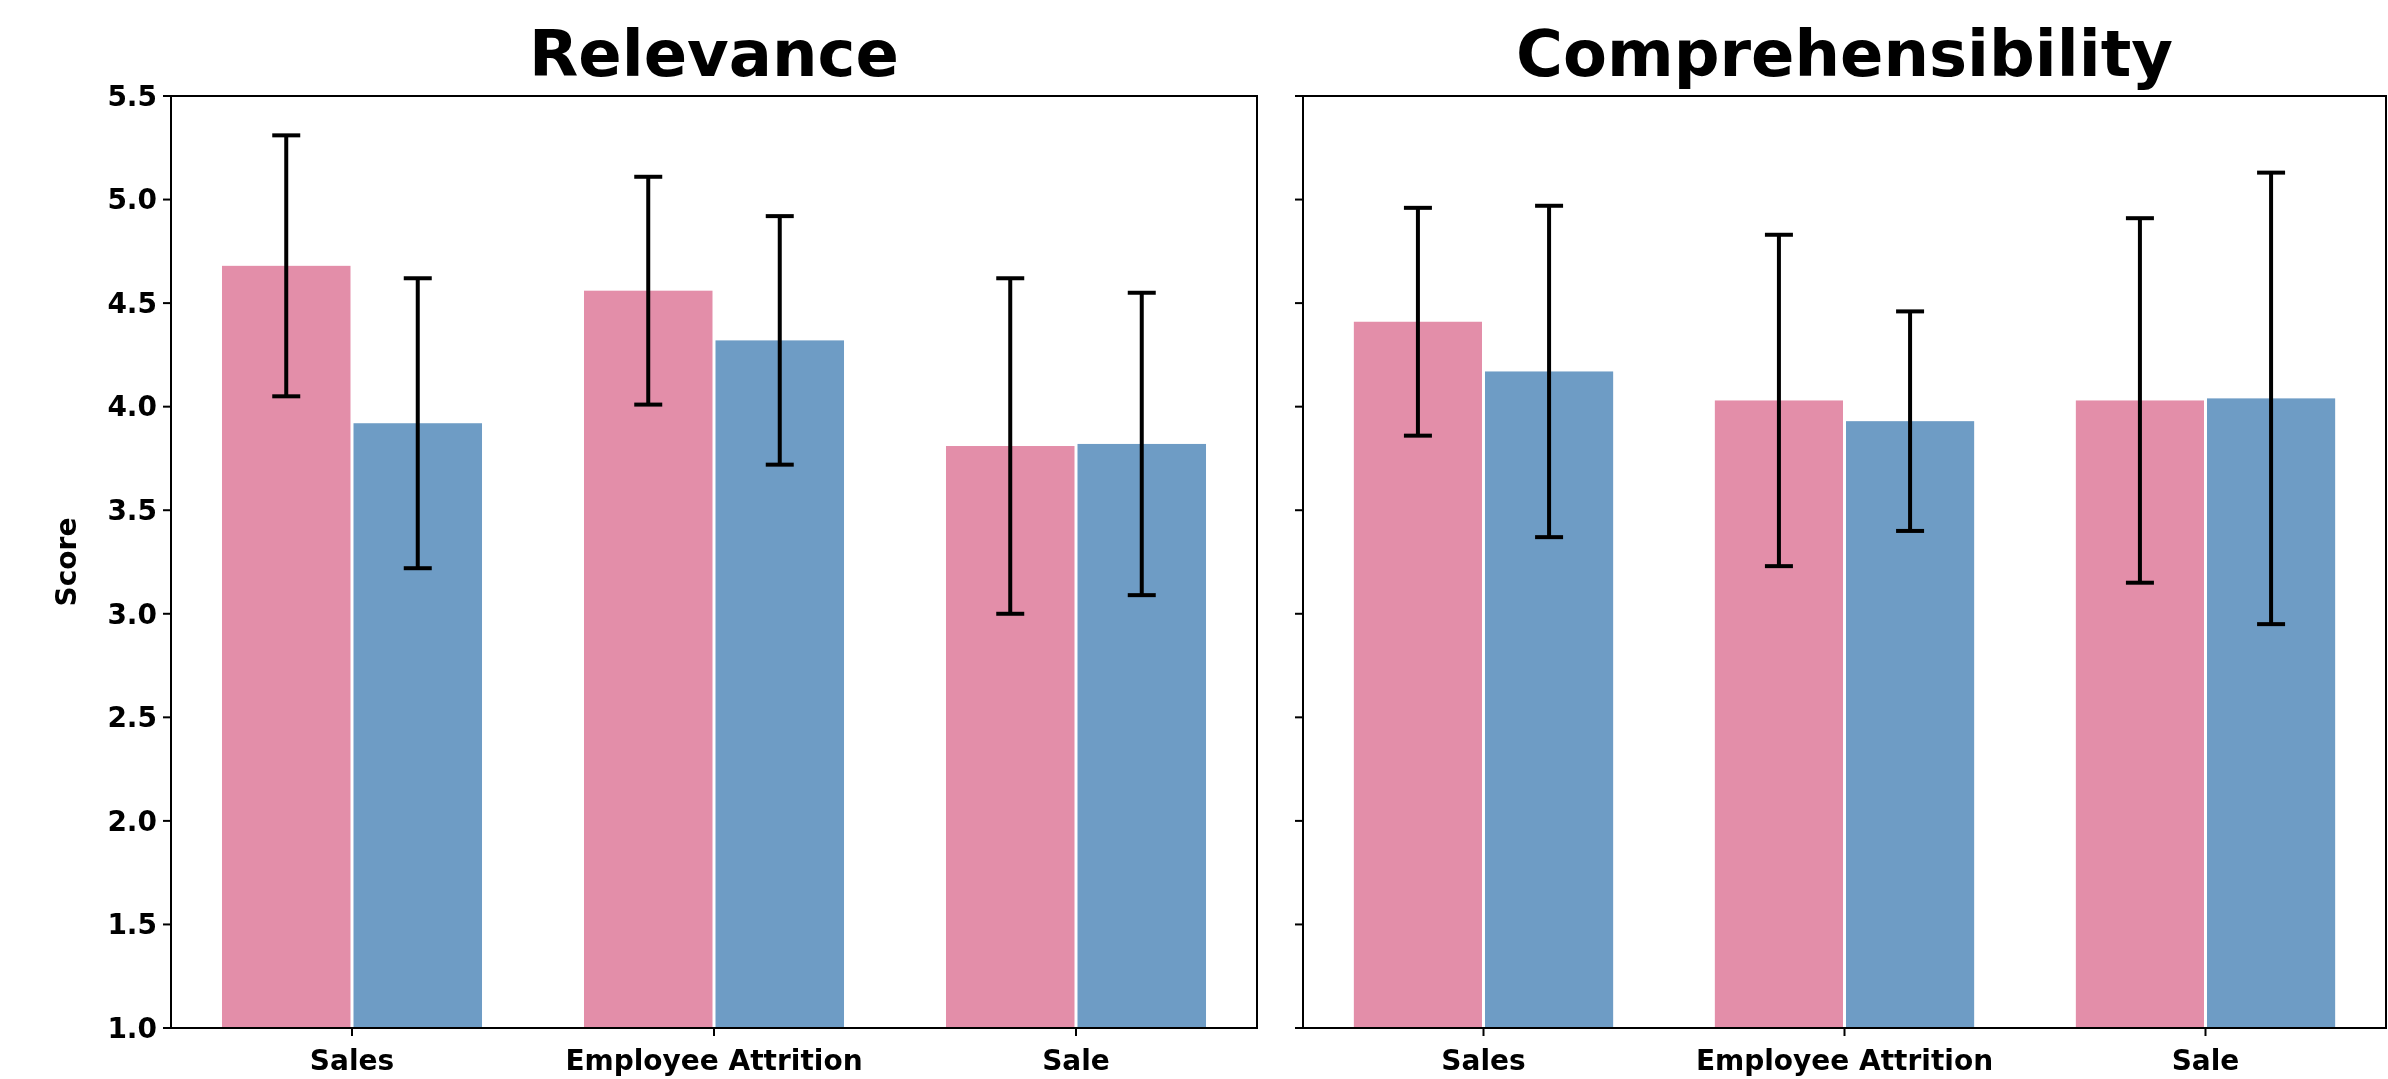 This screenshot has width=2388, height=1079. What do you see at coordinates (714, 54) in the screenshot?
I see `chart-title: Relevance` at bounding box center [714, 54].